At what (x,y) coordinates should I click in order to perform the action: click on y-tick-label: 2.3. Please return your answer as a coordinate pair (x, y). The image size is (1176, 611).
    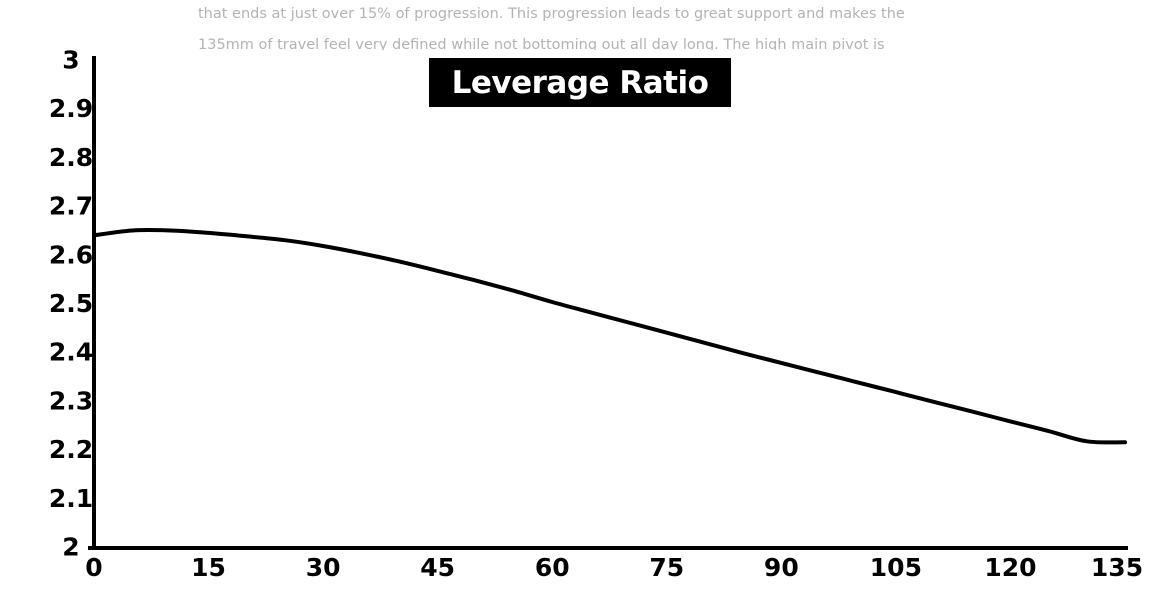
    Looking at the image, I should click on (71, 400).